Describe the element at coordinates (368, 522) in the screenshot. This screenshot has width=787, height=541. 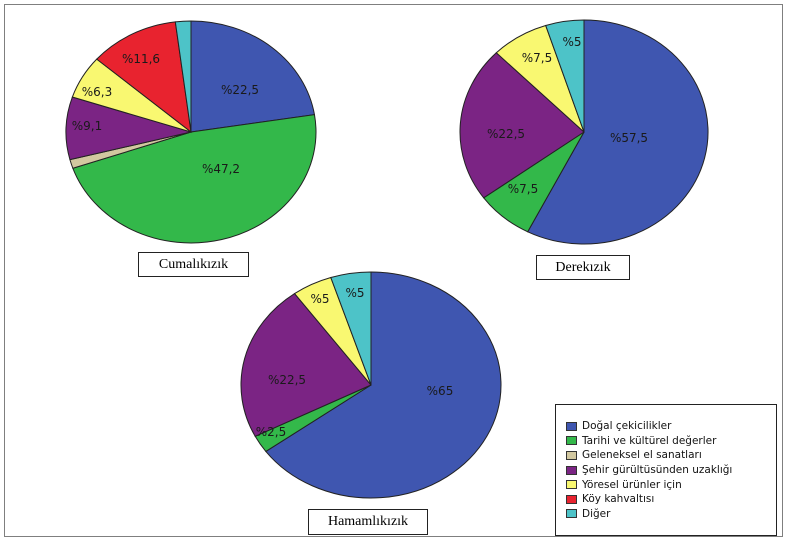
I see `caption-hamamlikizik: Hamamlıkızık` at that location.